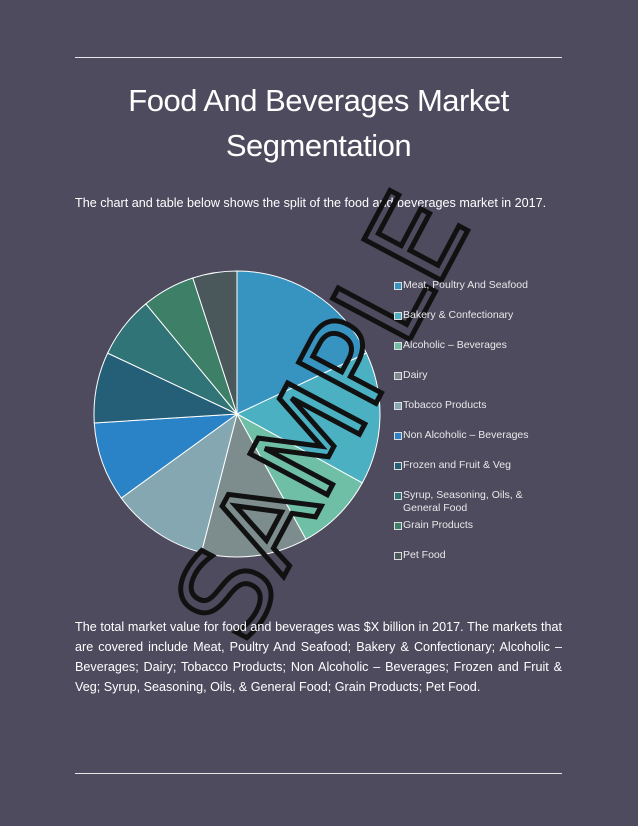  What do you see at coordinates (474, 354) in the screenshot?
I see `legend-item: Alcoholic – Beverages` at bounding box center [474, 354].